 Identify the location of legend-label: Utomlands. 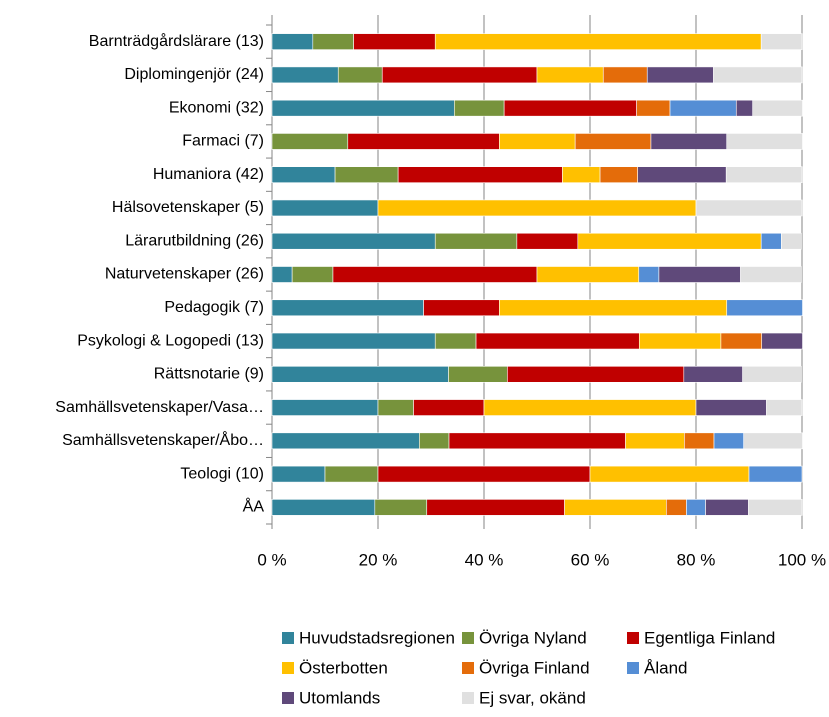
(339, 697).